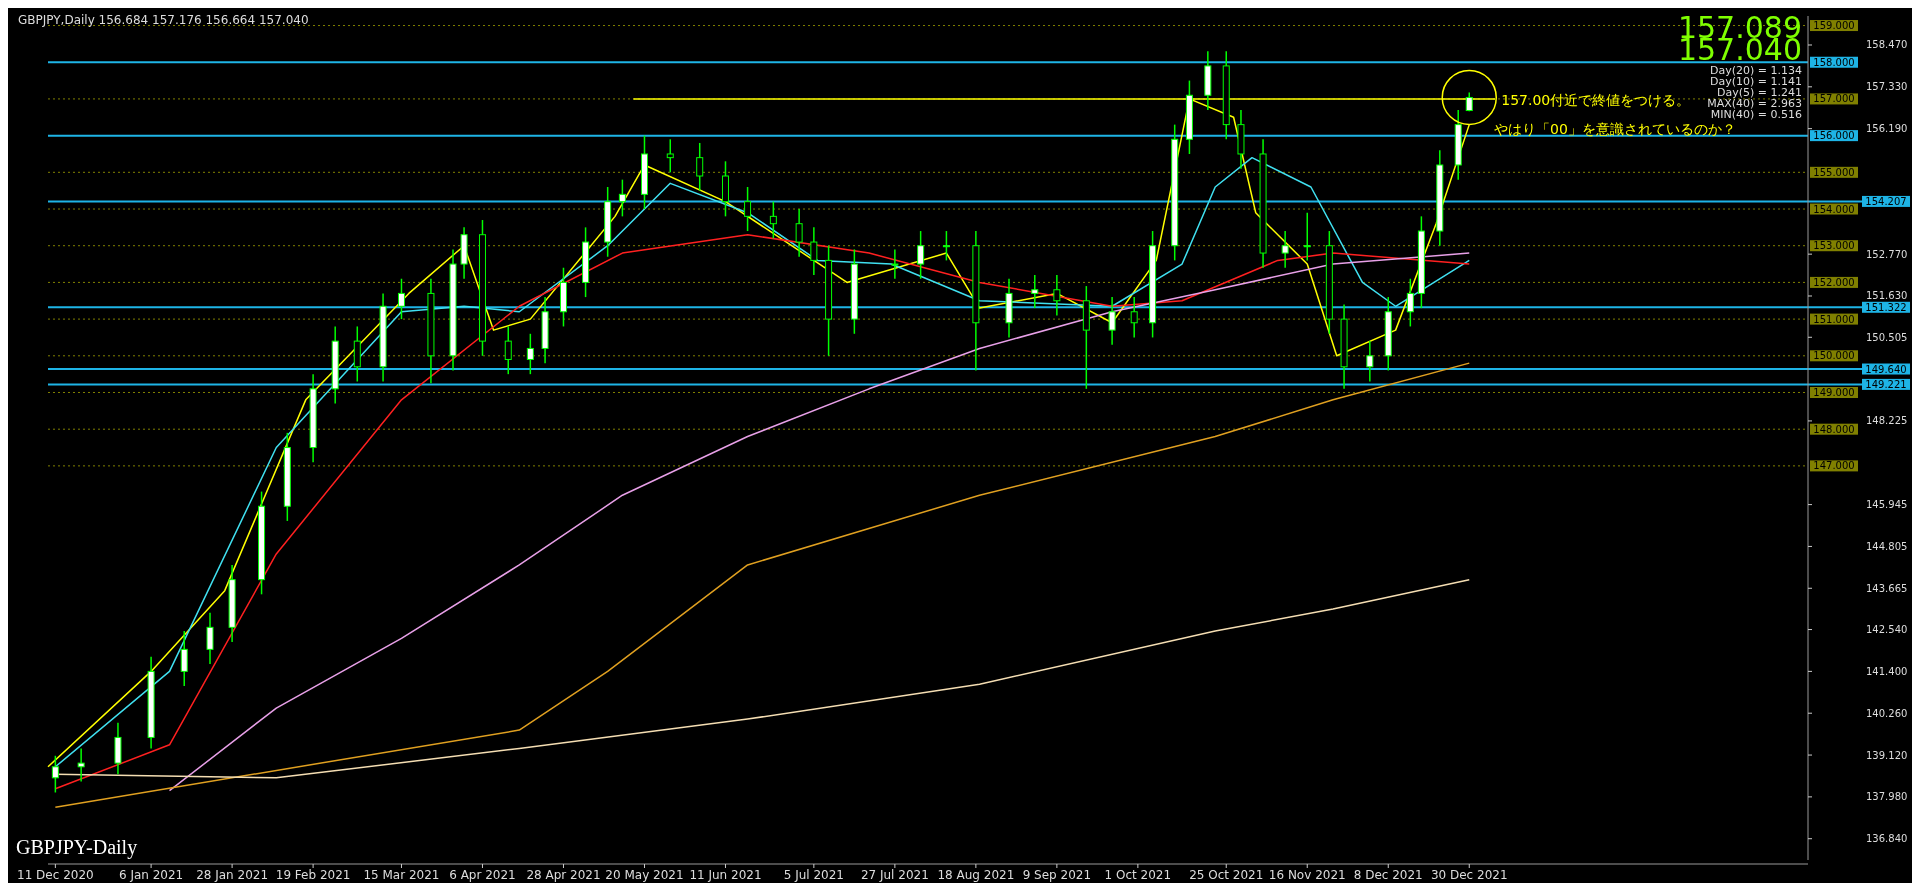 The width and height of the screenshot is (1920, 891). I want to click on x-tick-label: 28 Jan 2021, so click(232, 875).